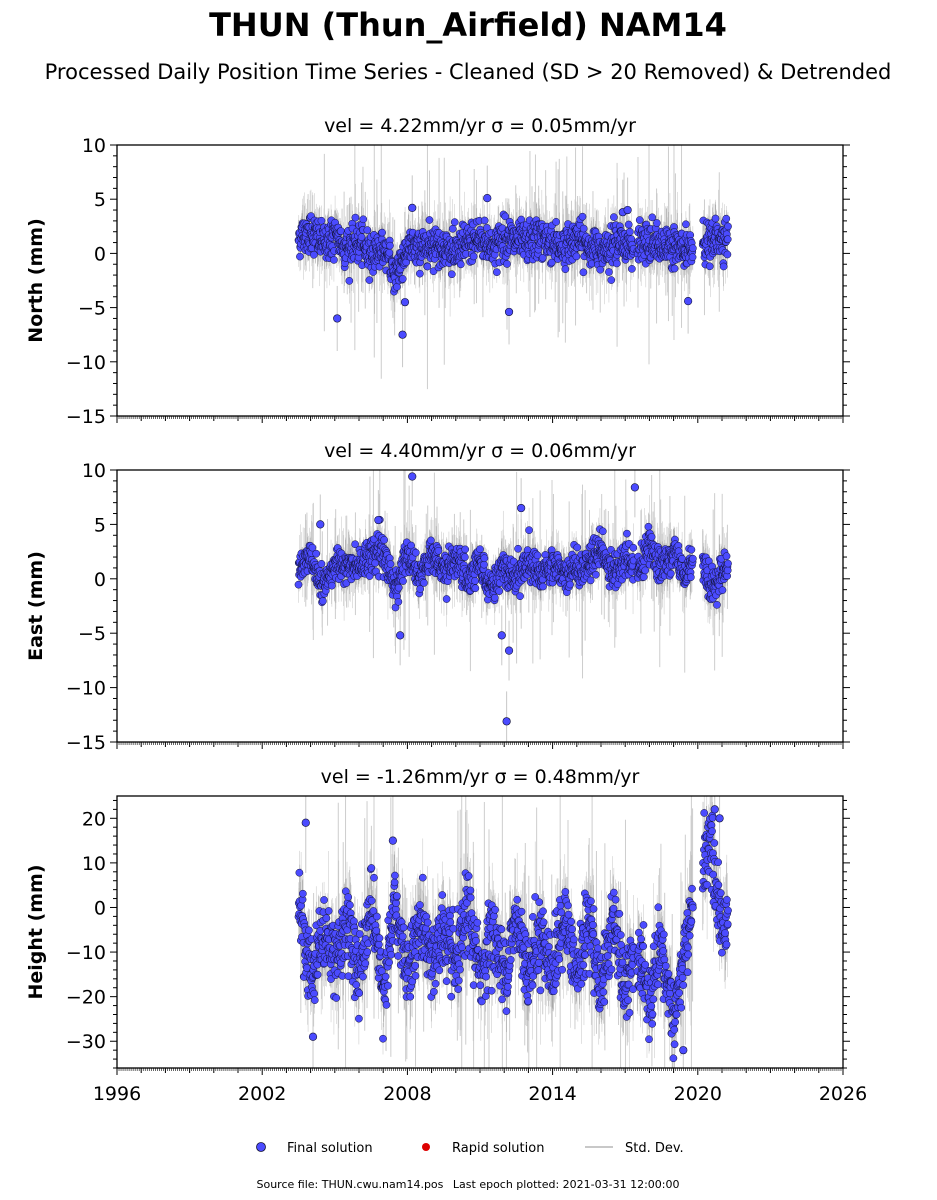 The height and width of the screenshot is (1200, 937). I want to click on y-tick-label: −15, so click(86, 417).